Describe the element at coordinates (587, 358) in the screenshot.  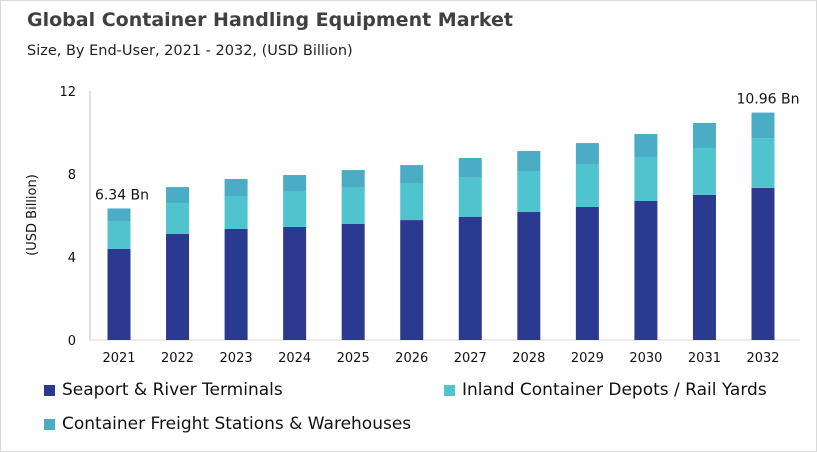
I see `x-tick-label: 2029` at that location.